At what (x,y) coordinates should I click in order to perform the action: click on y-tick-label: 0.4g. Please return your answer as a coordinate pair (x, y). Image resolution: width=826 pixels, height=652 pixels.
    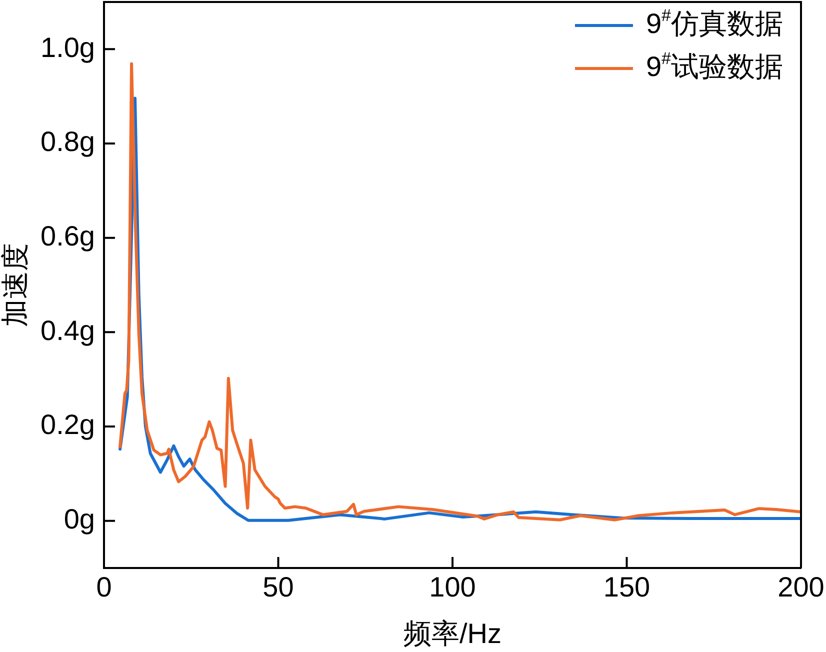
    Looking at the image, I should click on (67, 330).